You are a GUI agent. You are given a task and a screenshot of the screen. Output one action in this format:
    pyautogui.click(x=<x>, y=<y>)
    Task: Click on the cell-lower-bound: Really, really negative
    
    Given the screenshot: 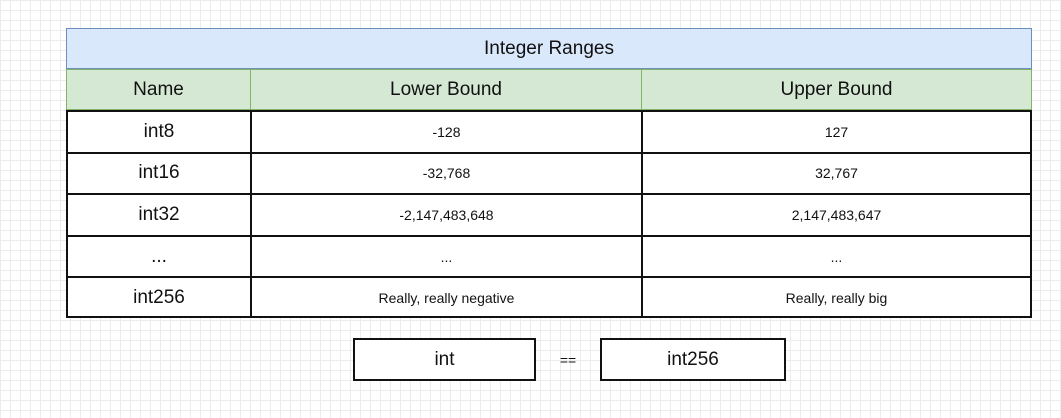 What is the action you would take?
    pyautogui.click(x=447, y=298)
    